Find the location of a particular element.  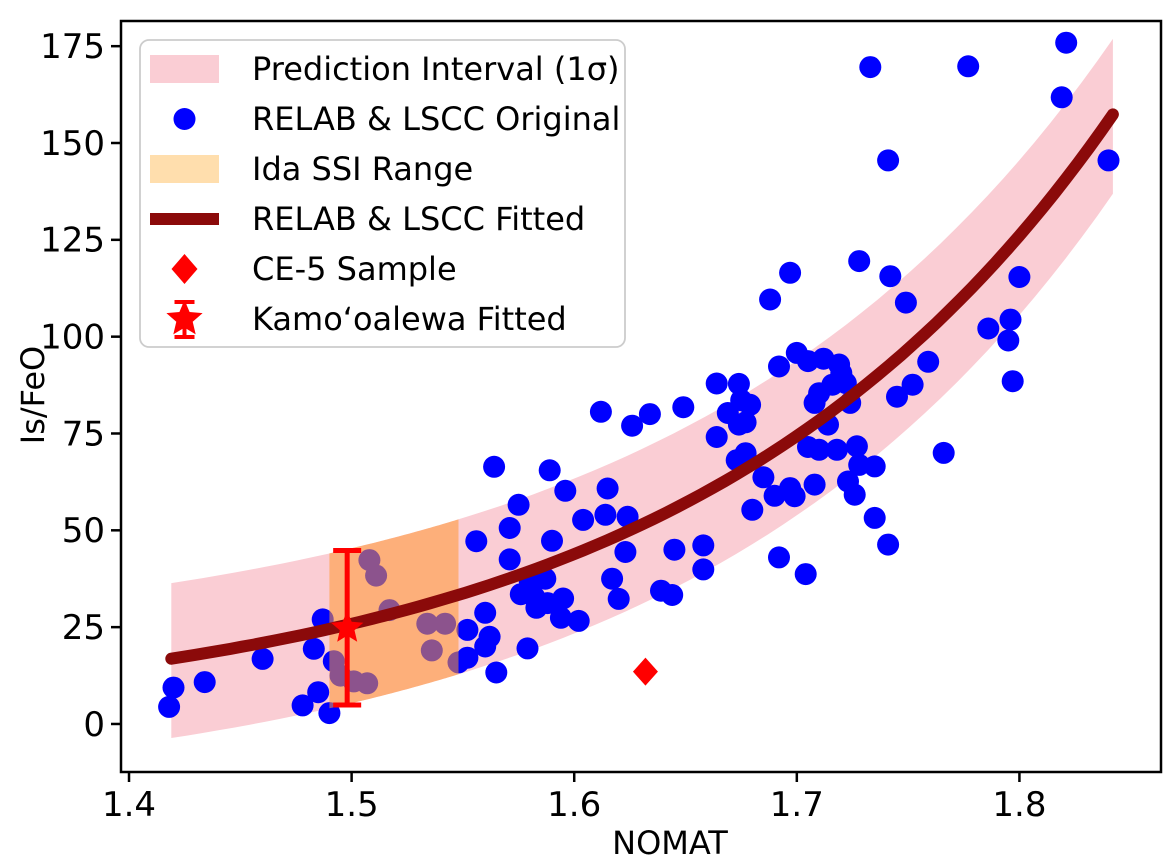

star-icon is located at coordinates (347, 626).